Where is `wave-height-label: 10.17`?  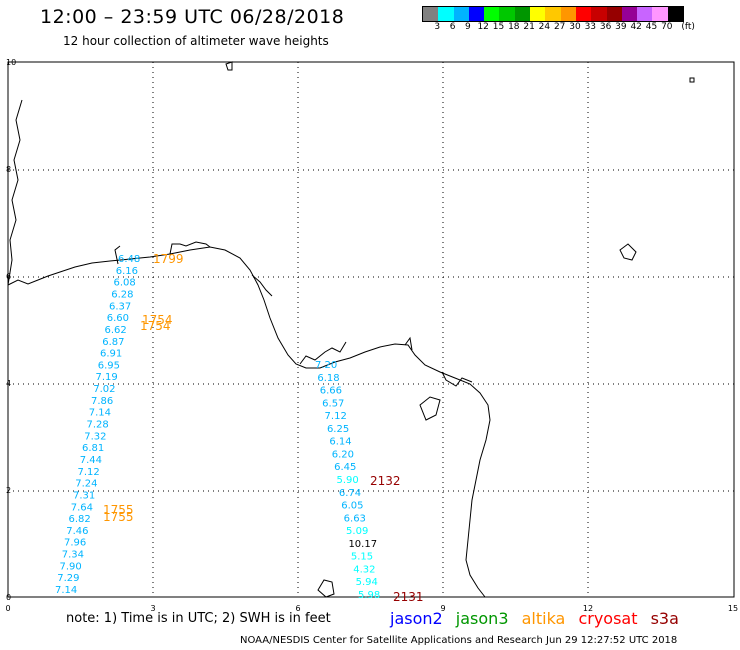
wave-height-label: 10.17 is located at coordinates (362, 544).